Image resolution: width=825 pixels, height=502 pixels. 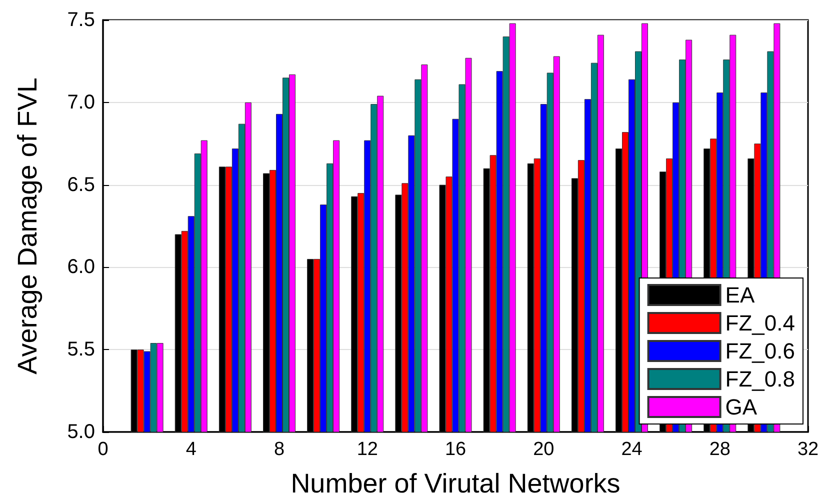 I want to click on x-tick-label: 16, so click(x=455, y=449).